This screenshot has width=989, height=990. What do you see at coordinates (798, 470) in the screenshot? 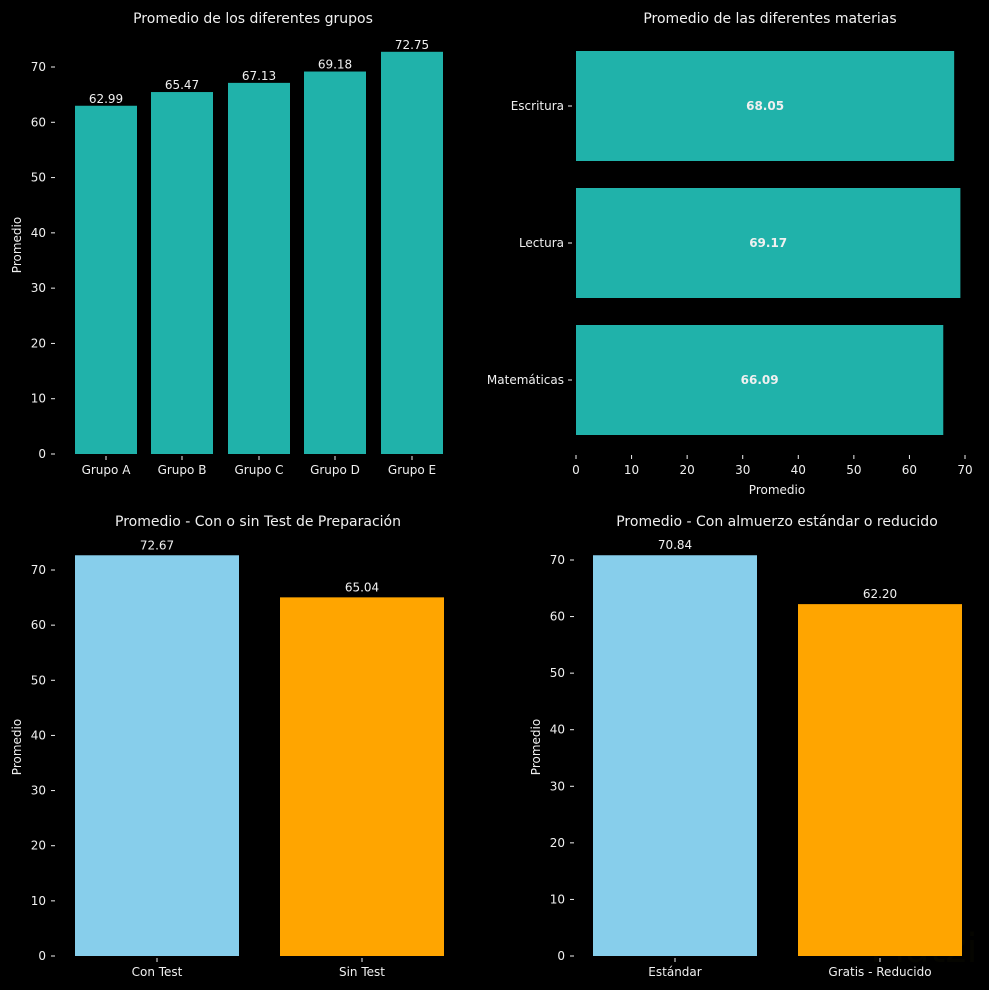
I see `x-tick-label: 40` at bounding box center [798, 470].